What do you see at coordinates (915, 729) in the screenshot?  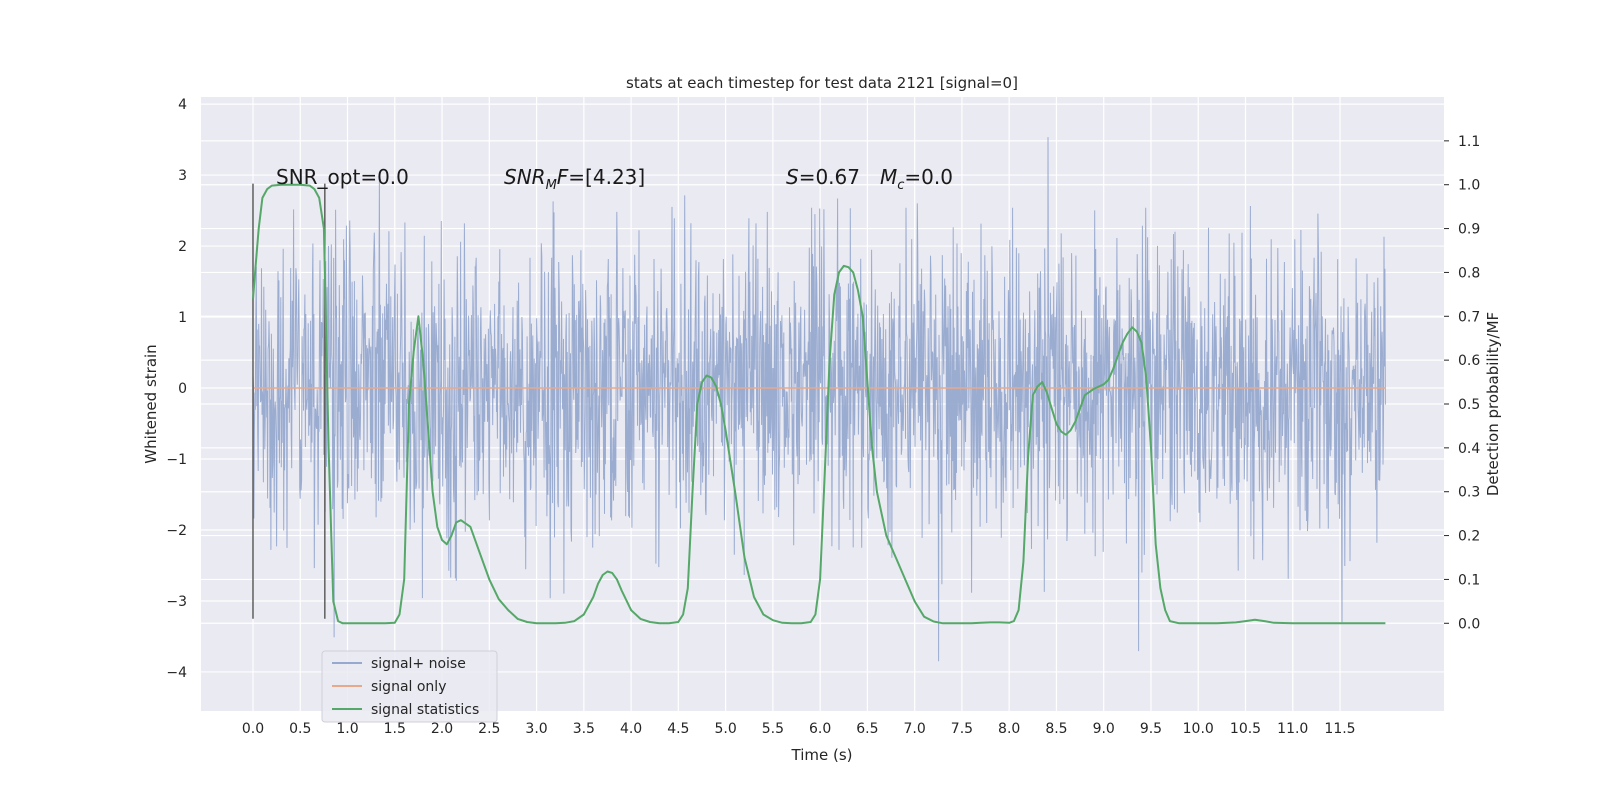 I see `x-tick-label: 7.0` at bounding box center [915, 729].